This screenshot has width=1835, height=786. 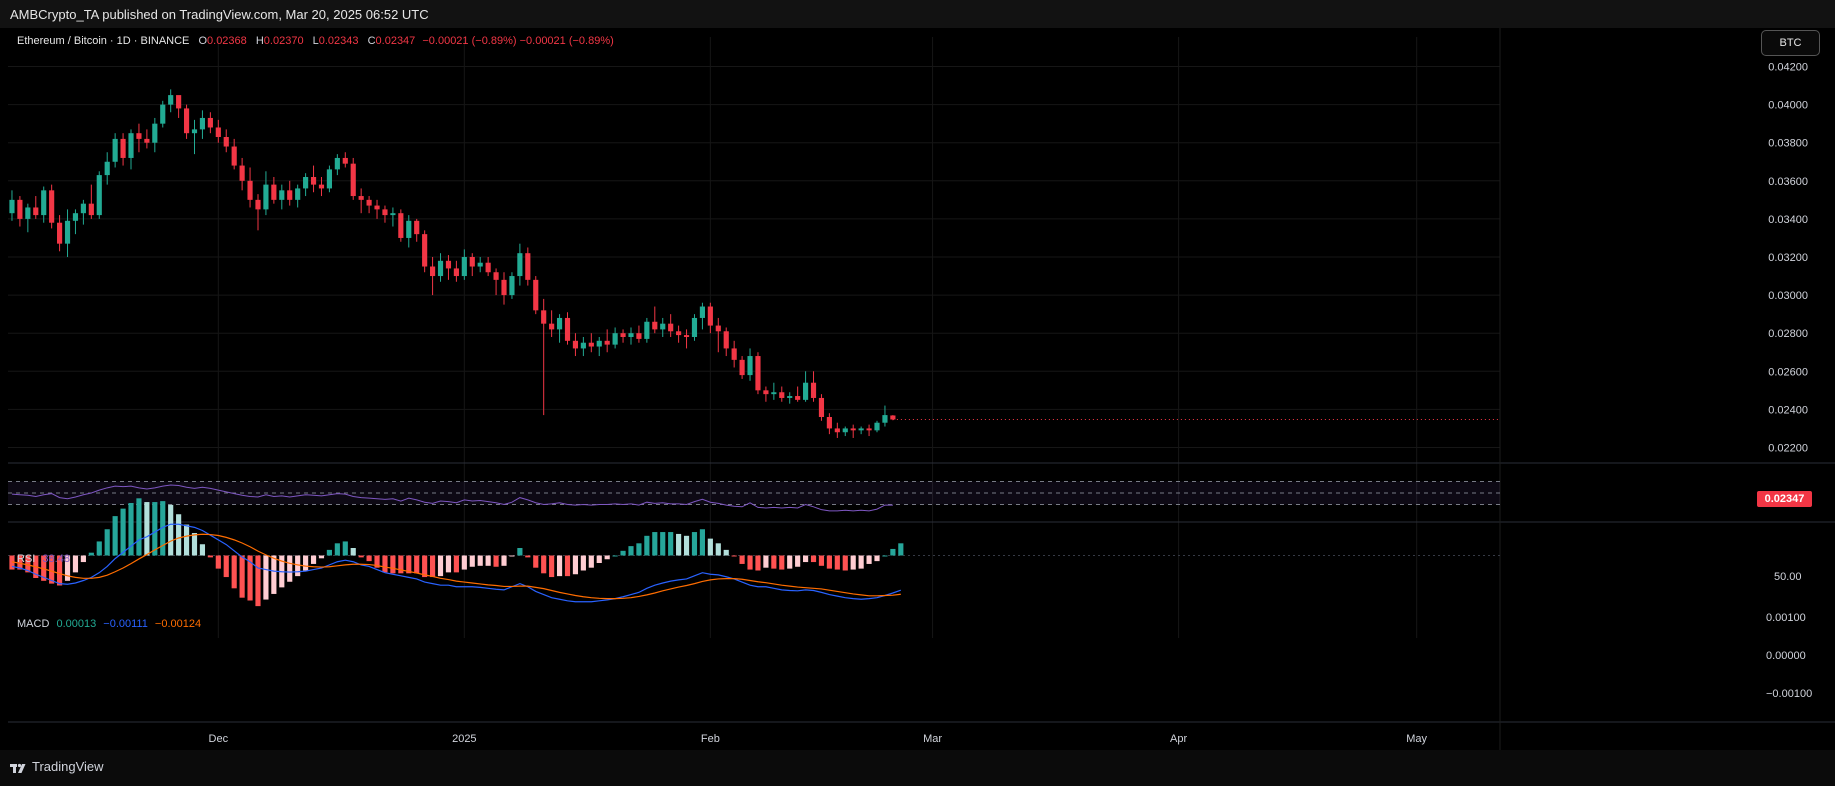 What do you see at coordinates (1788, 144) in the screenshot?
I see `price-tick-label: 0.03800` at bounding box center [1788, 144].